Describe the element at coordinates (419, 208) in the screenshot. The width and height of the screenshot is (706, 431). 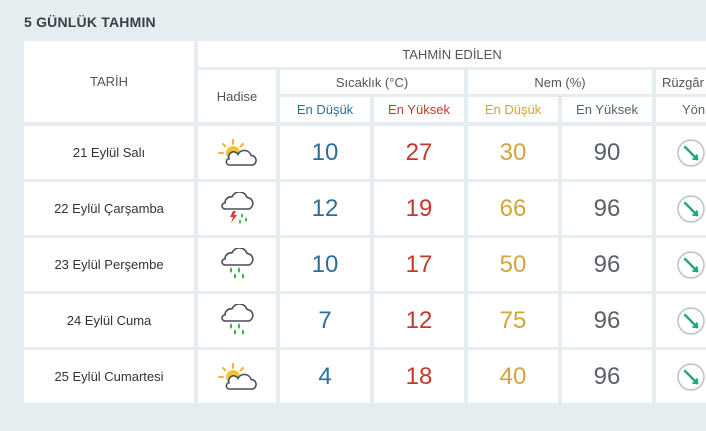
I see `temp-high-cell: 19` at that location.